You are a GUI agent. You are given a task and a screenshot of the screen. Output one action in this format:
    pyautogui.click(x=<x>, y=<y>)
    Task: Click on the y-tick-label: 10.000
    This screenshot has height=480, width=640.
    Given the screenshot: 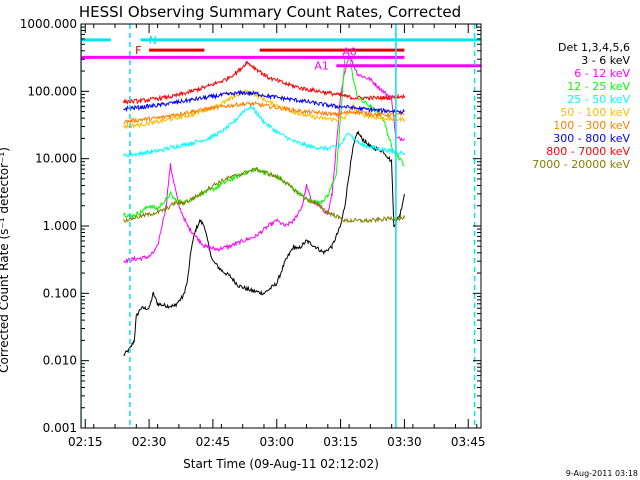 What is the action you would take?
    pyautogui.click(x=56, y=159)
    